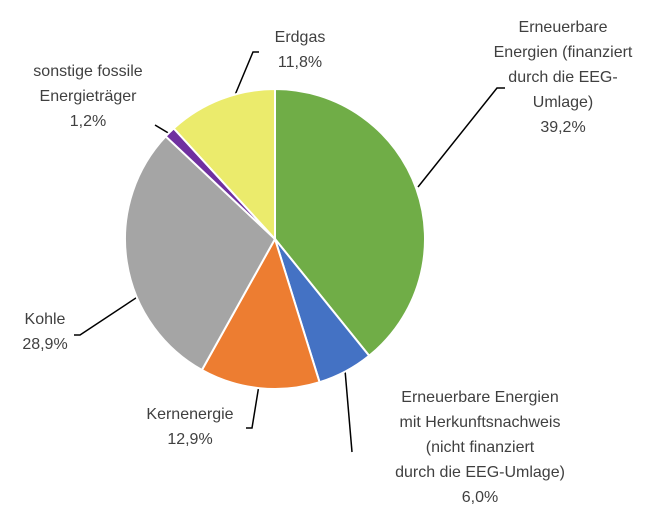  I want to click on slice-label: mit Herkunftsnachweis, so click(480, 422).